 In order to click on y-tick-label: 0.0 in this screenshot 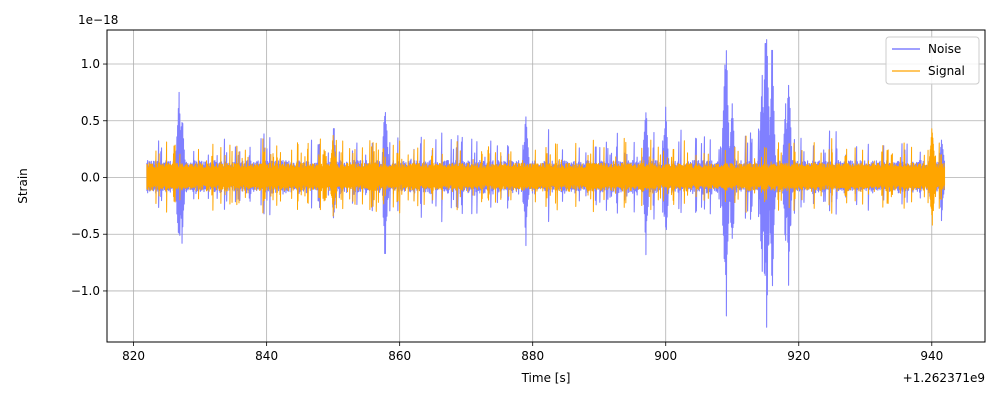, I will do `click(90, 177)`.